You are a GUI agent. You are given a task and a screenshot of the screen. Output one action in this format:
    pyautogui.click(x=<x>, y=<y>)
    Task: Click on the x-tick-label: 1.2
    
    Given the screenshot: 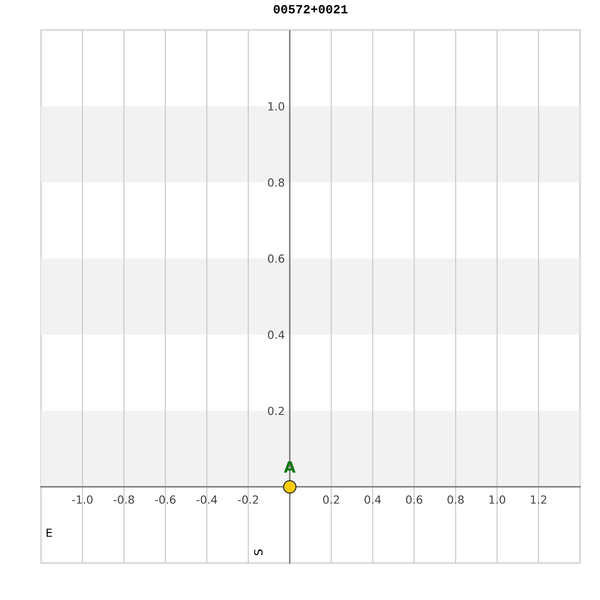 What is the action you would take?
    pyautogui.click(x=538, y=499)
    